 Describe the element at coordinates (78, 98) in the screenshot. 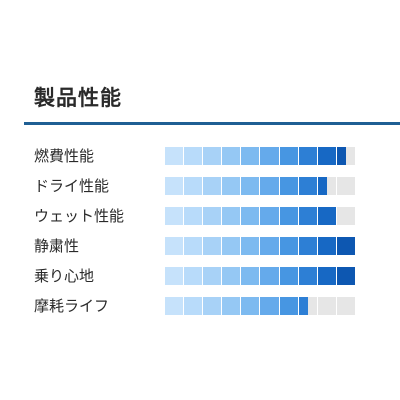

I see `section-title: 製品性能` at that location.